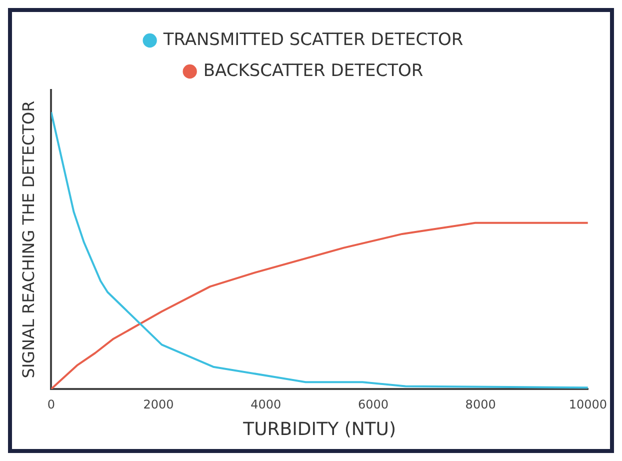 This screenshot has width=622, height=461. Describe the element at coordinates (373, 404) in the screenshot. I see `x-tick-label: 6000` at that location.